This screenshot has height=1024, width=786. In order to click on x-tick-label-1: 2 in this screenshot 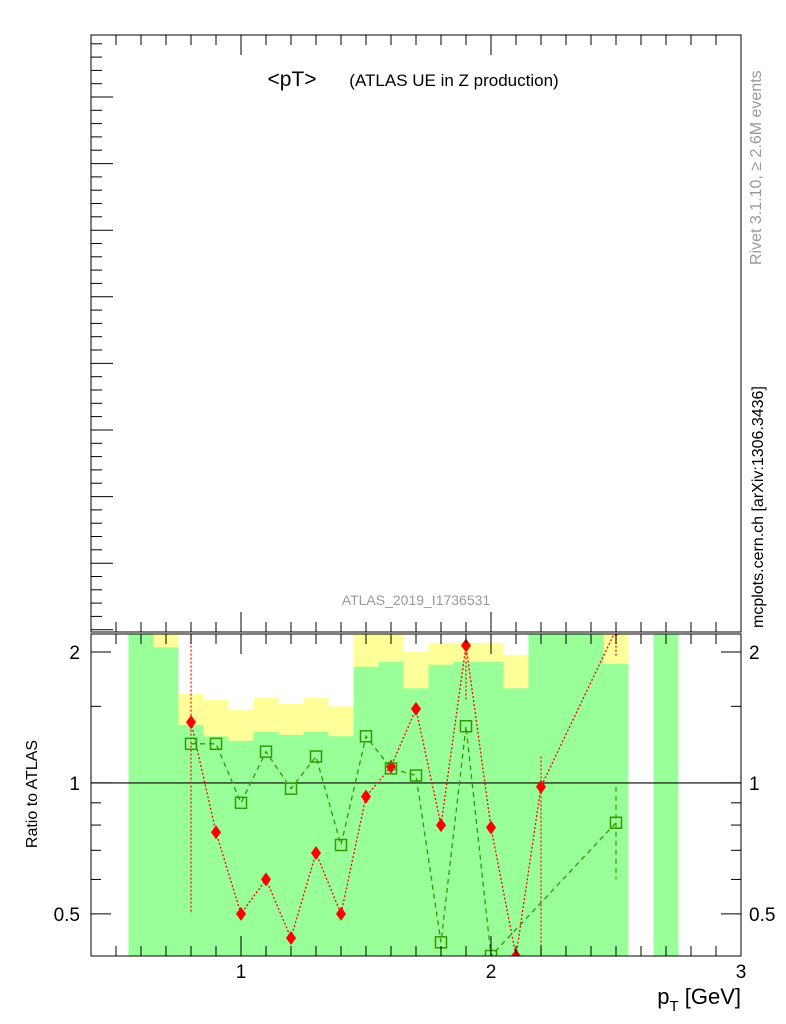, I will do `click(491, 972)`.